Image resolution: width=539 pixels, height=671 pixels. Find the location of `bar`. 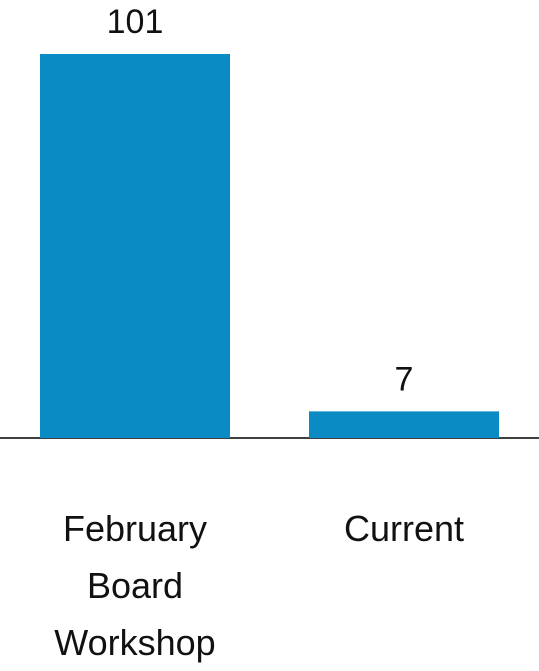

bar is located at coordinates (404, 424).